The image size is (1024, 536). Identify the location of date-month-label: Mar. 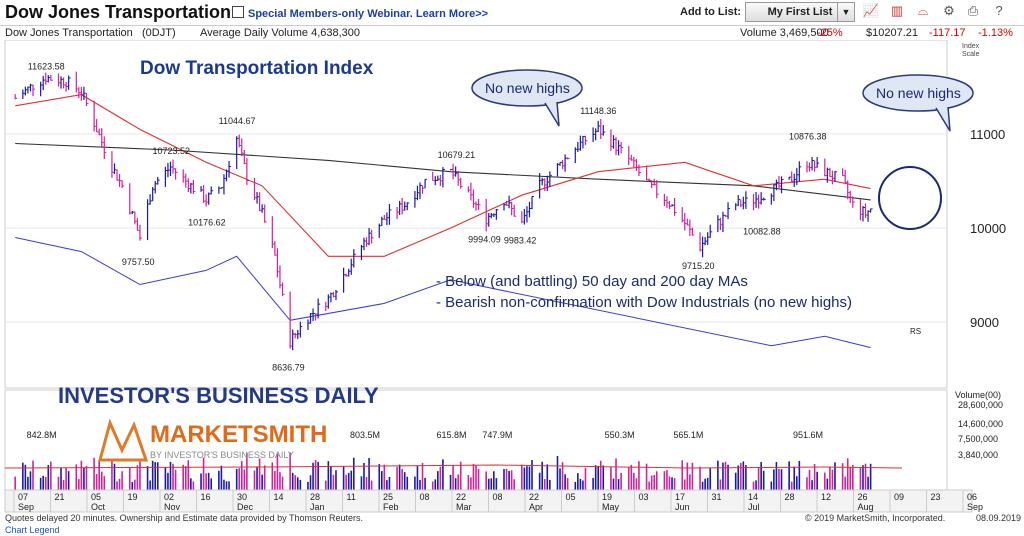
(464, 507).